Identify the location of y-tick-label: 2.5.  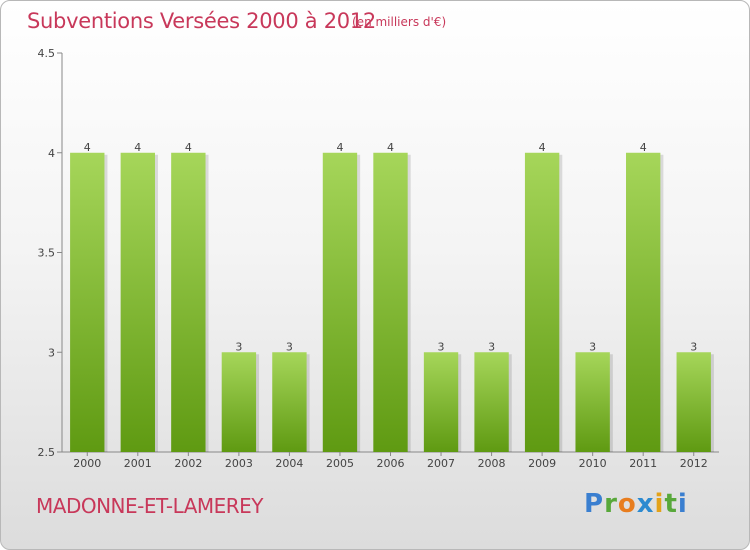
(47, 452).